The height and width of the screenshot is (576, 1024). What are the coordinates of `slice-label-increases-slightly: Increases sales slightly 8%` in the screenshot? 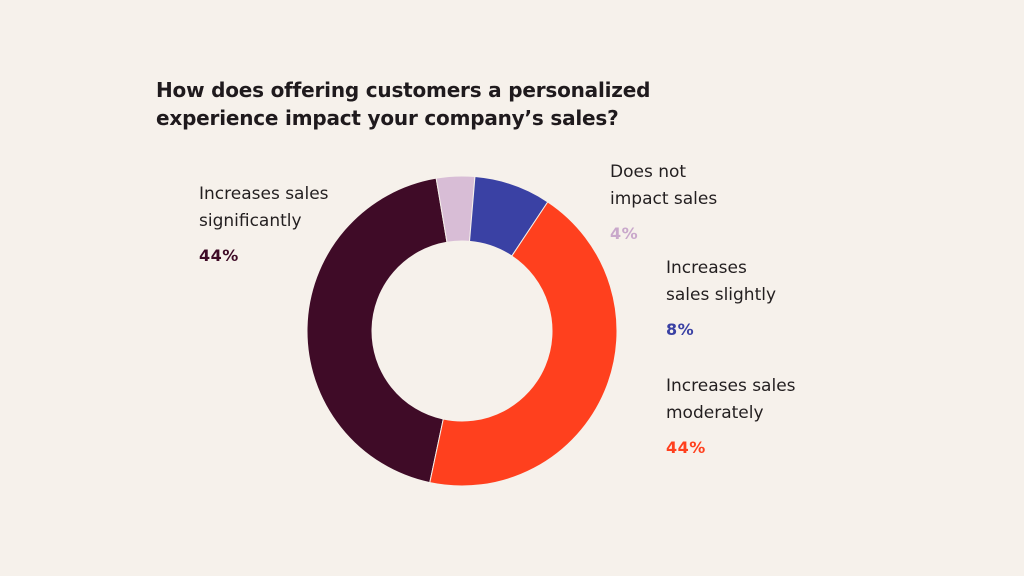 It's located at (721, 299).